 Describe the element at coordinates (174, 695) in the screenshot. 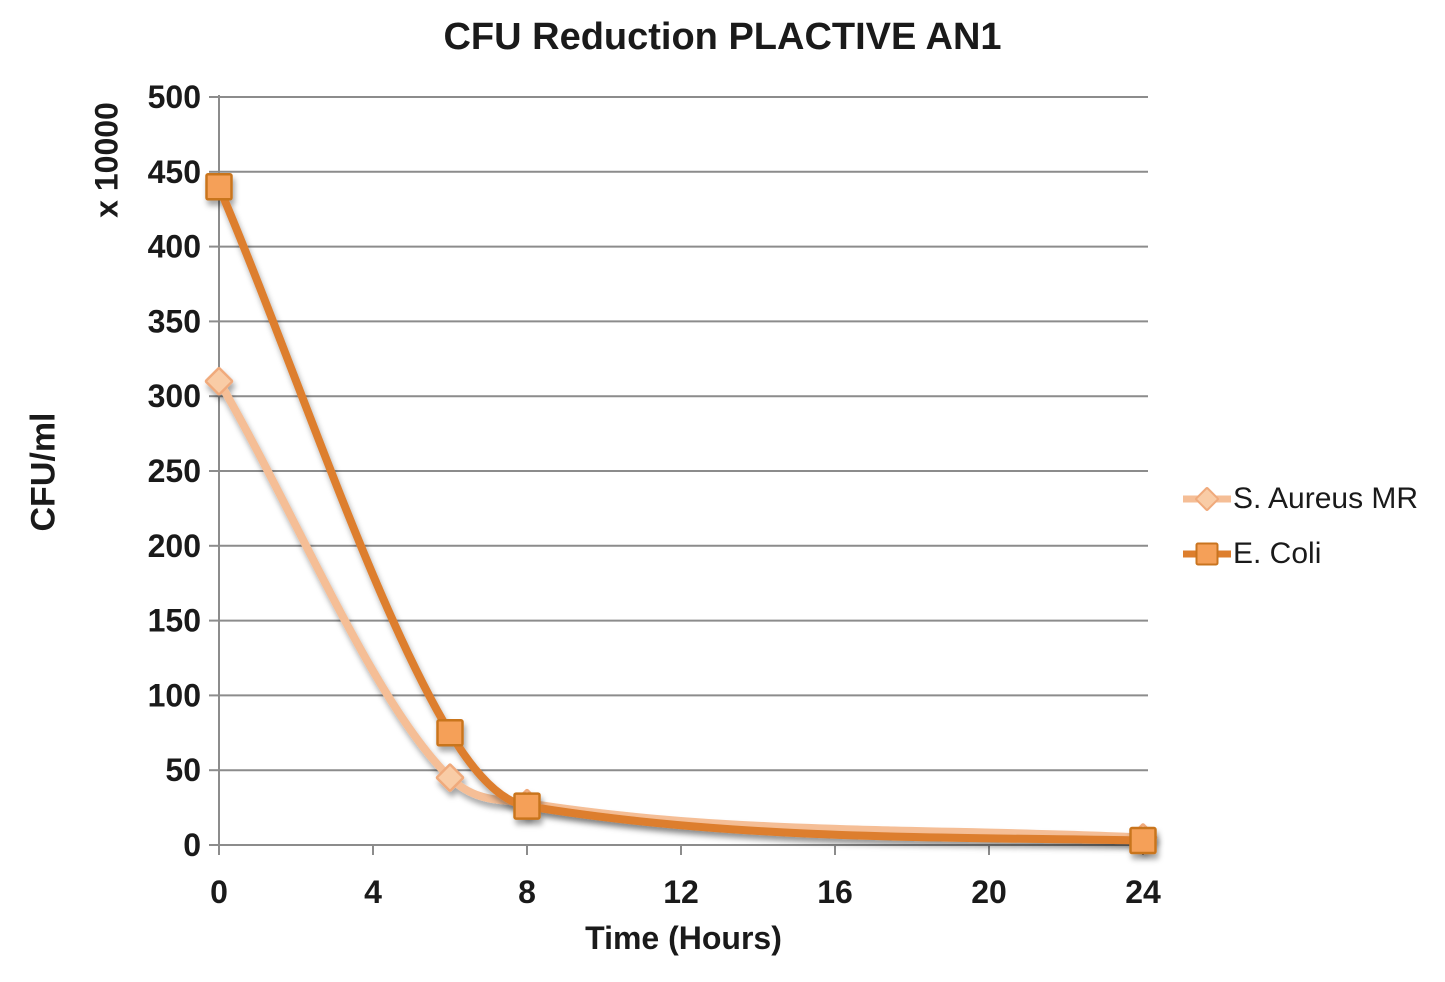

I see `y-tick-label: 100` at that location.